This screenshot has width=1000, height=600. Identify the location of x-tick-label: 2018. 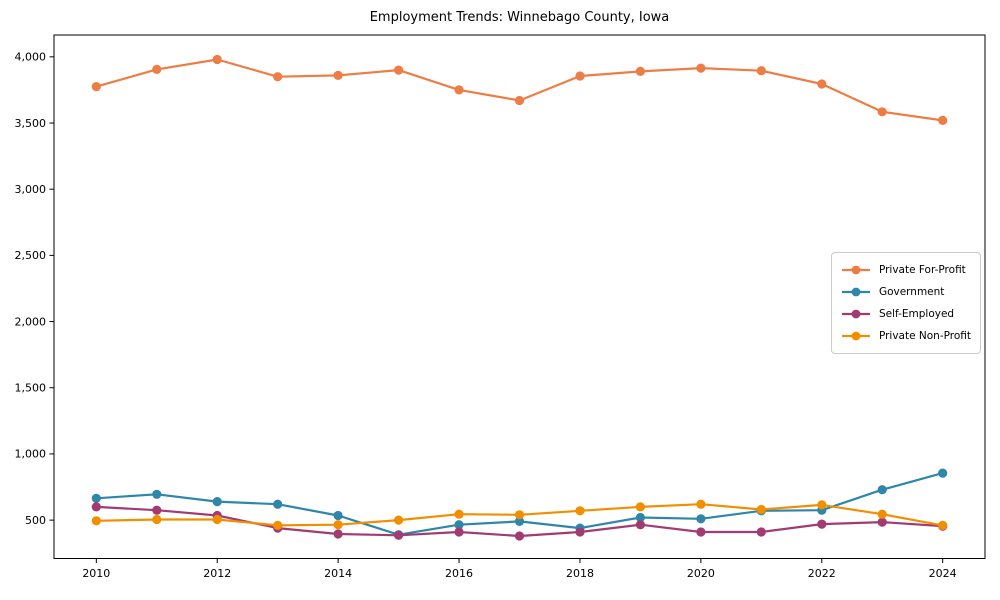
(580, 573).